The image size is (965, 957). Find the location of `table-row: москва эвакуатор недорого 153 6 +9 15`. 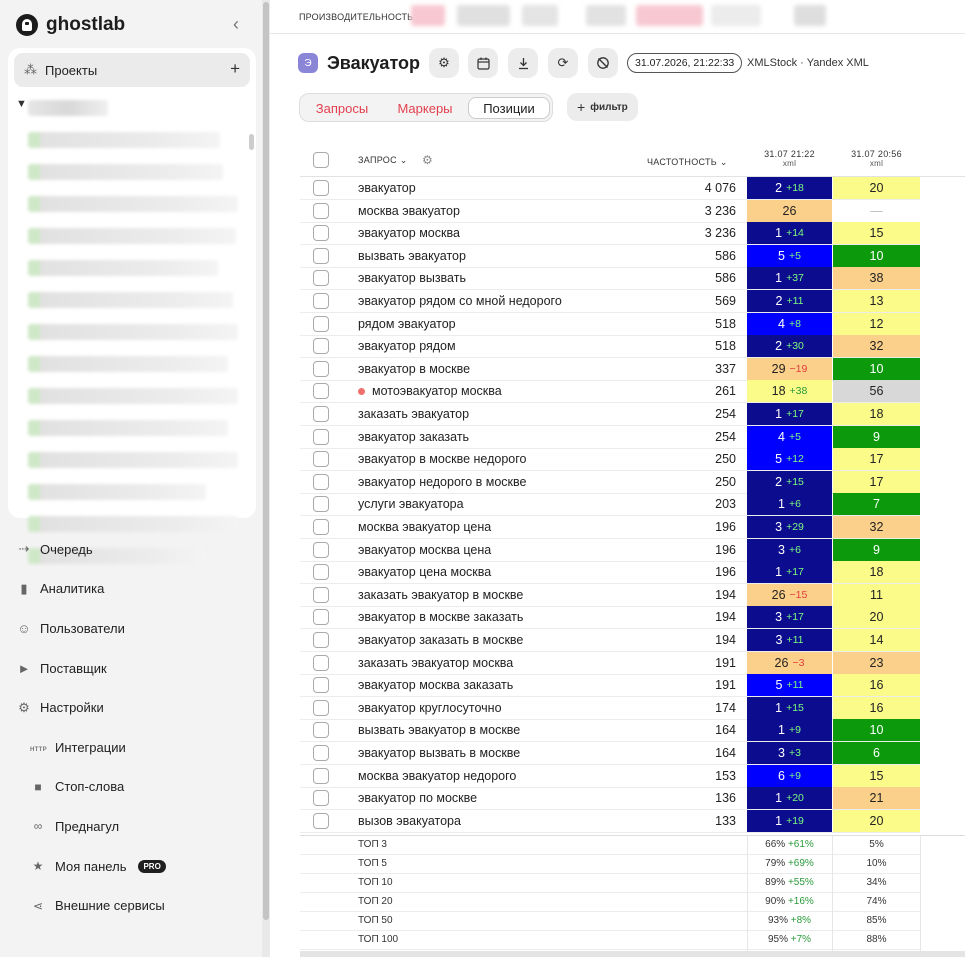

table-row: москва эвакуатор недорого 153 6 +9 15 is located at coordinates (632, 776).